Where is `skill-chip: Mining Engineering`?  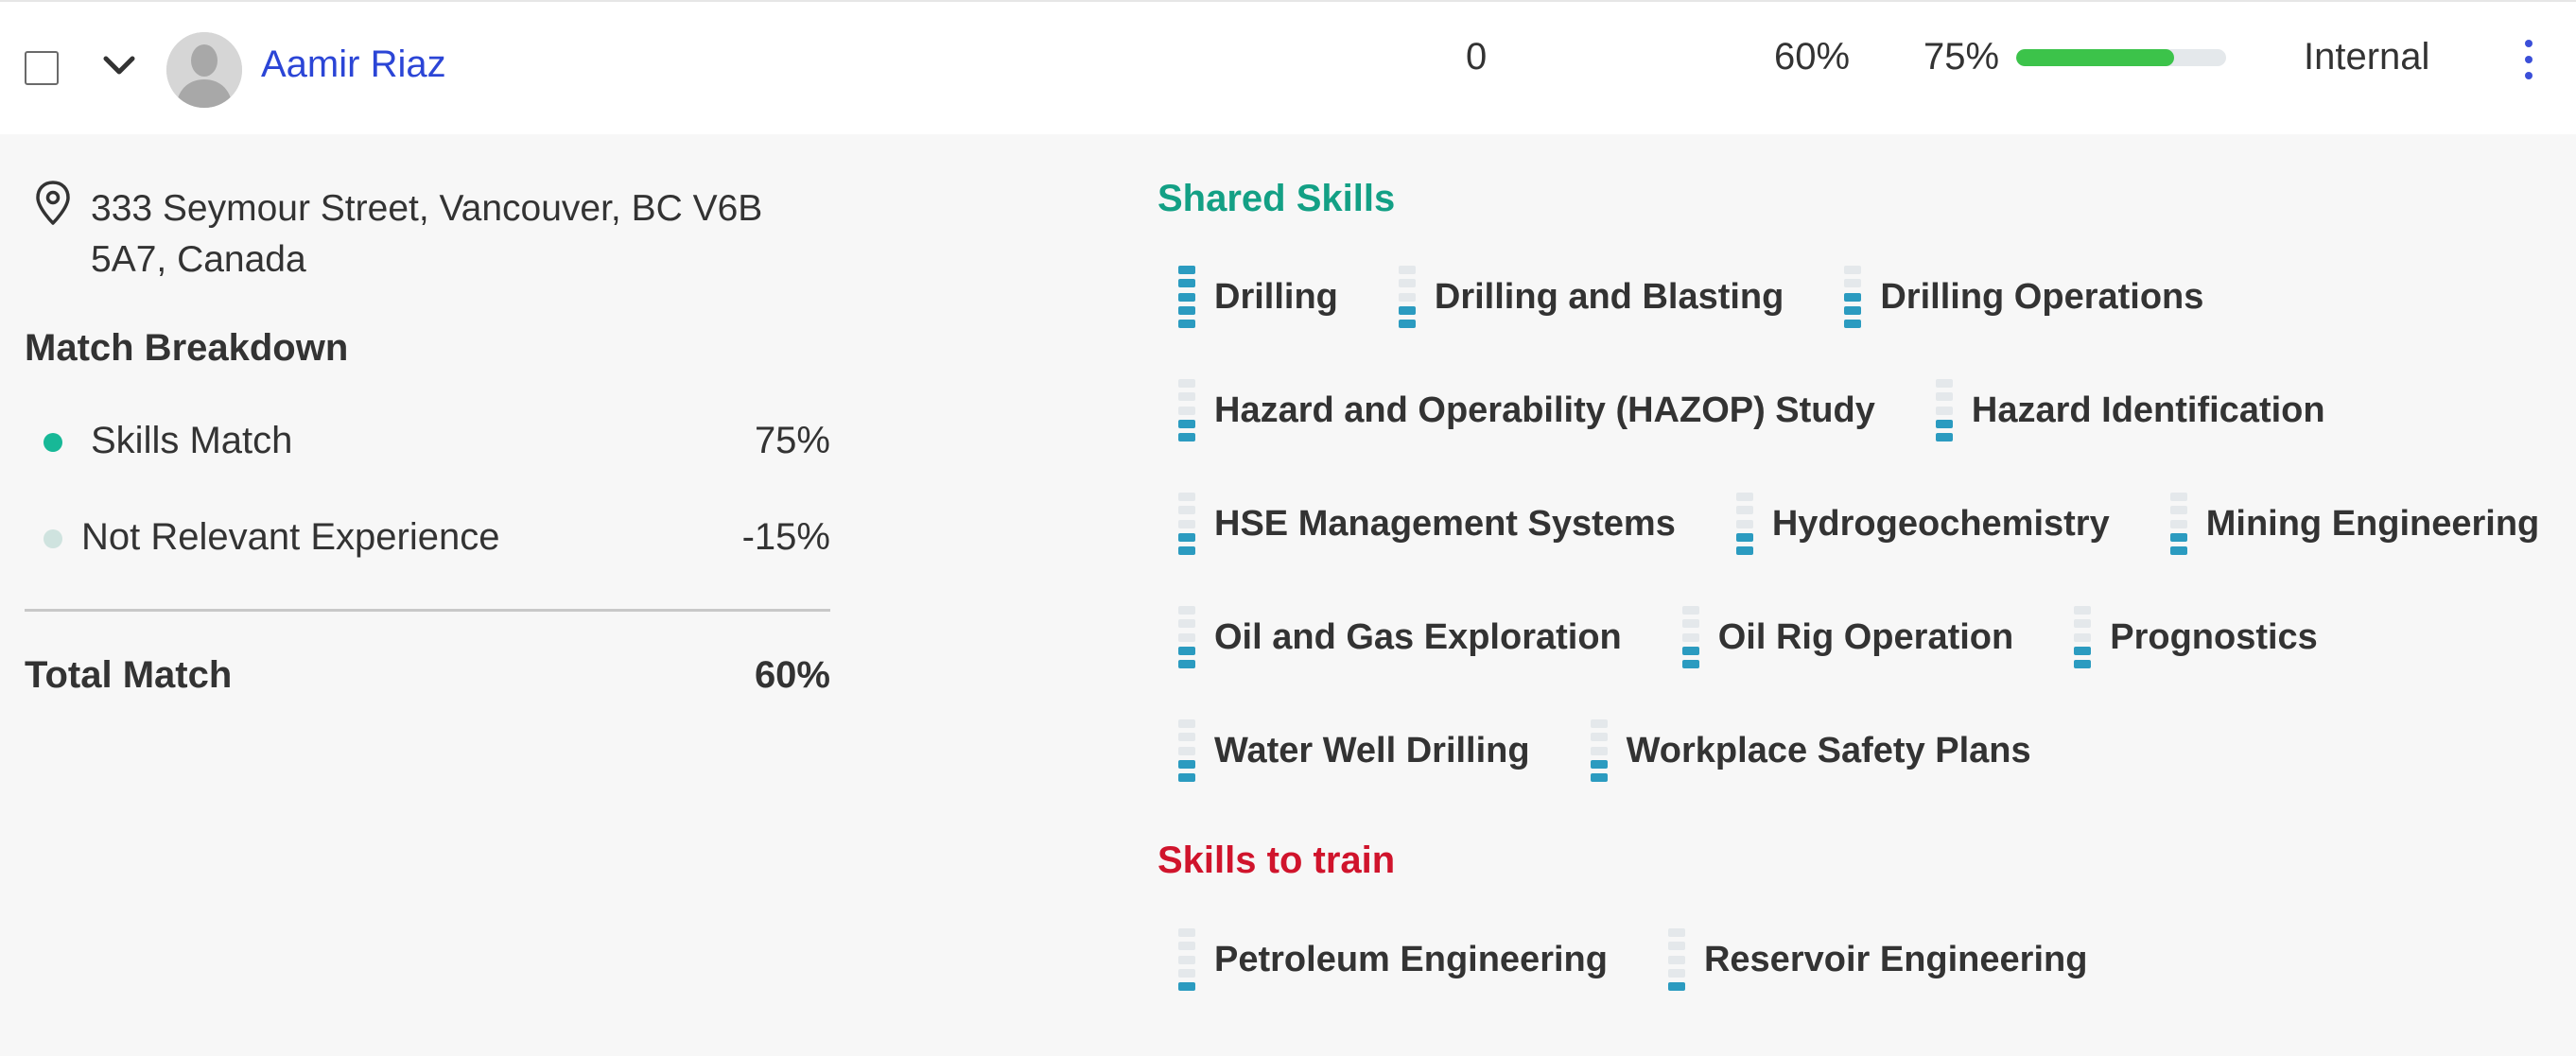
skill-chip: Mining Engineering is located at coordinates (2354, 524).